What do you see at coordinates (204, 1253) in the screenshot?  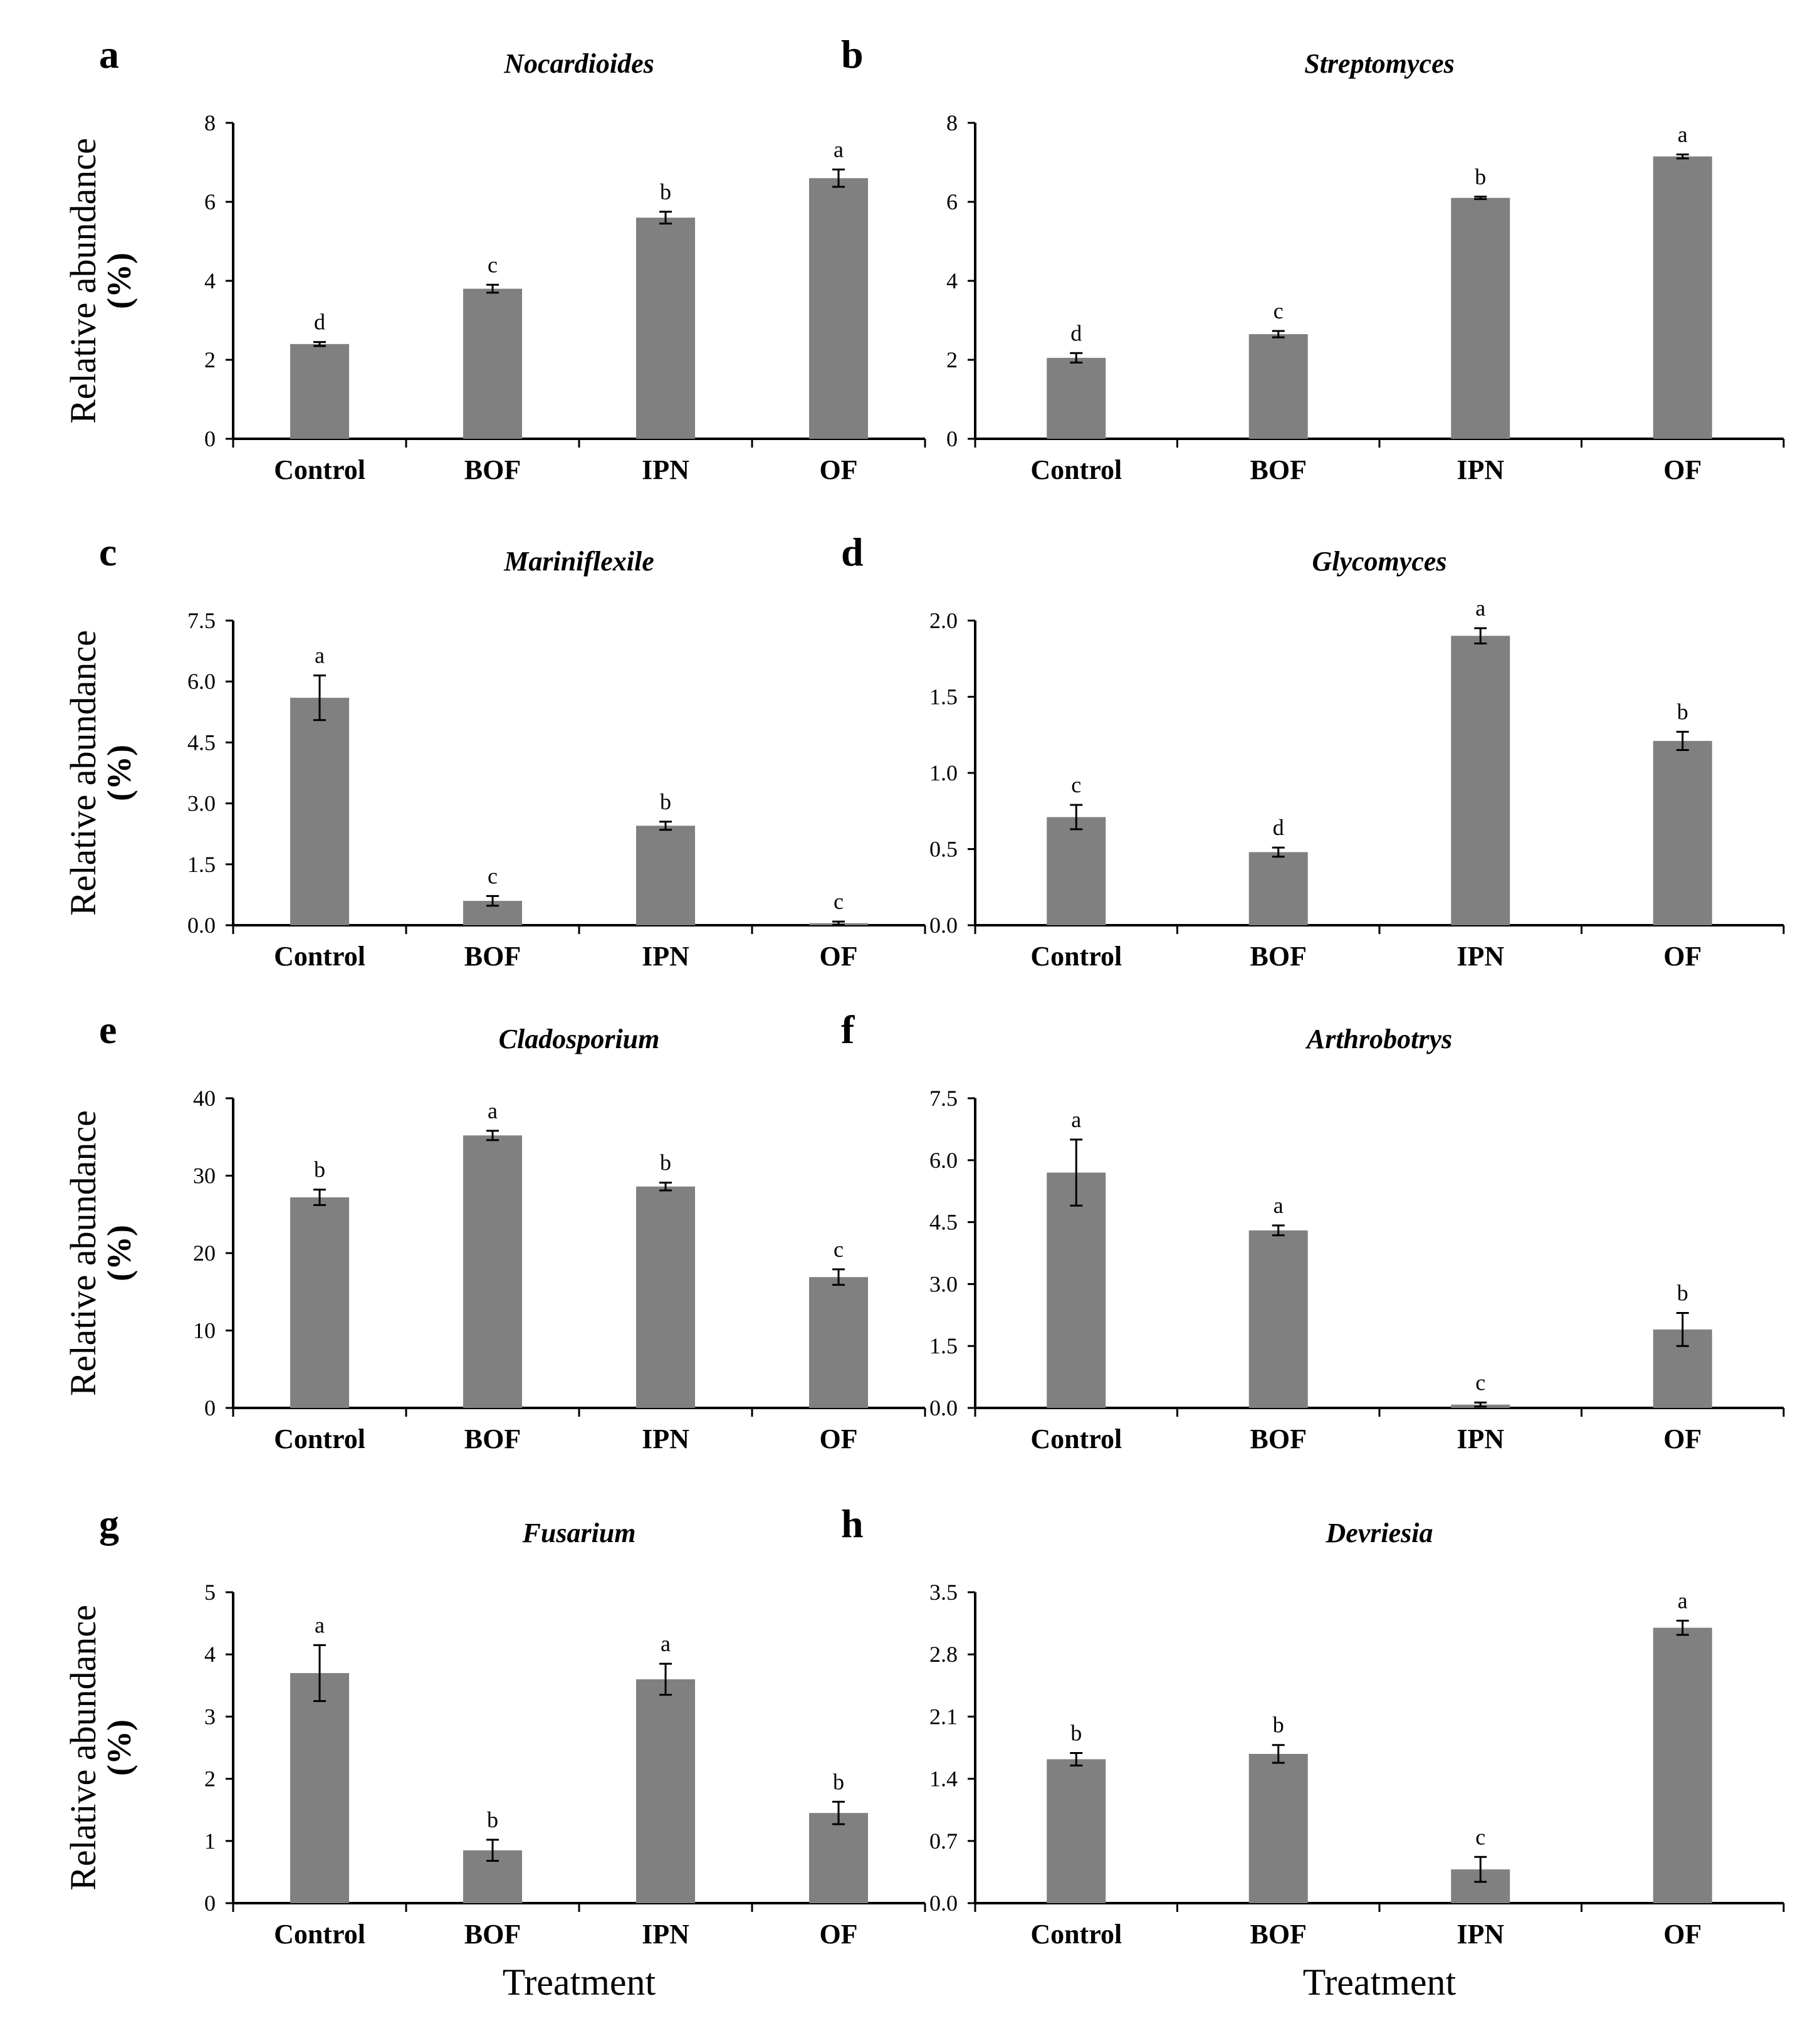 I see `y-tick-label: 20` at bounding box center [204, 1253].